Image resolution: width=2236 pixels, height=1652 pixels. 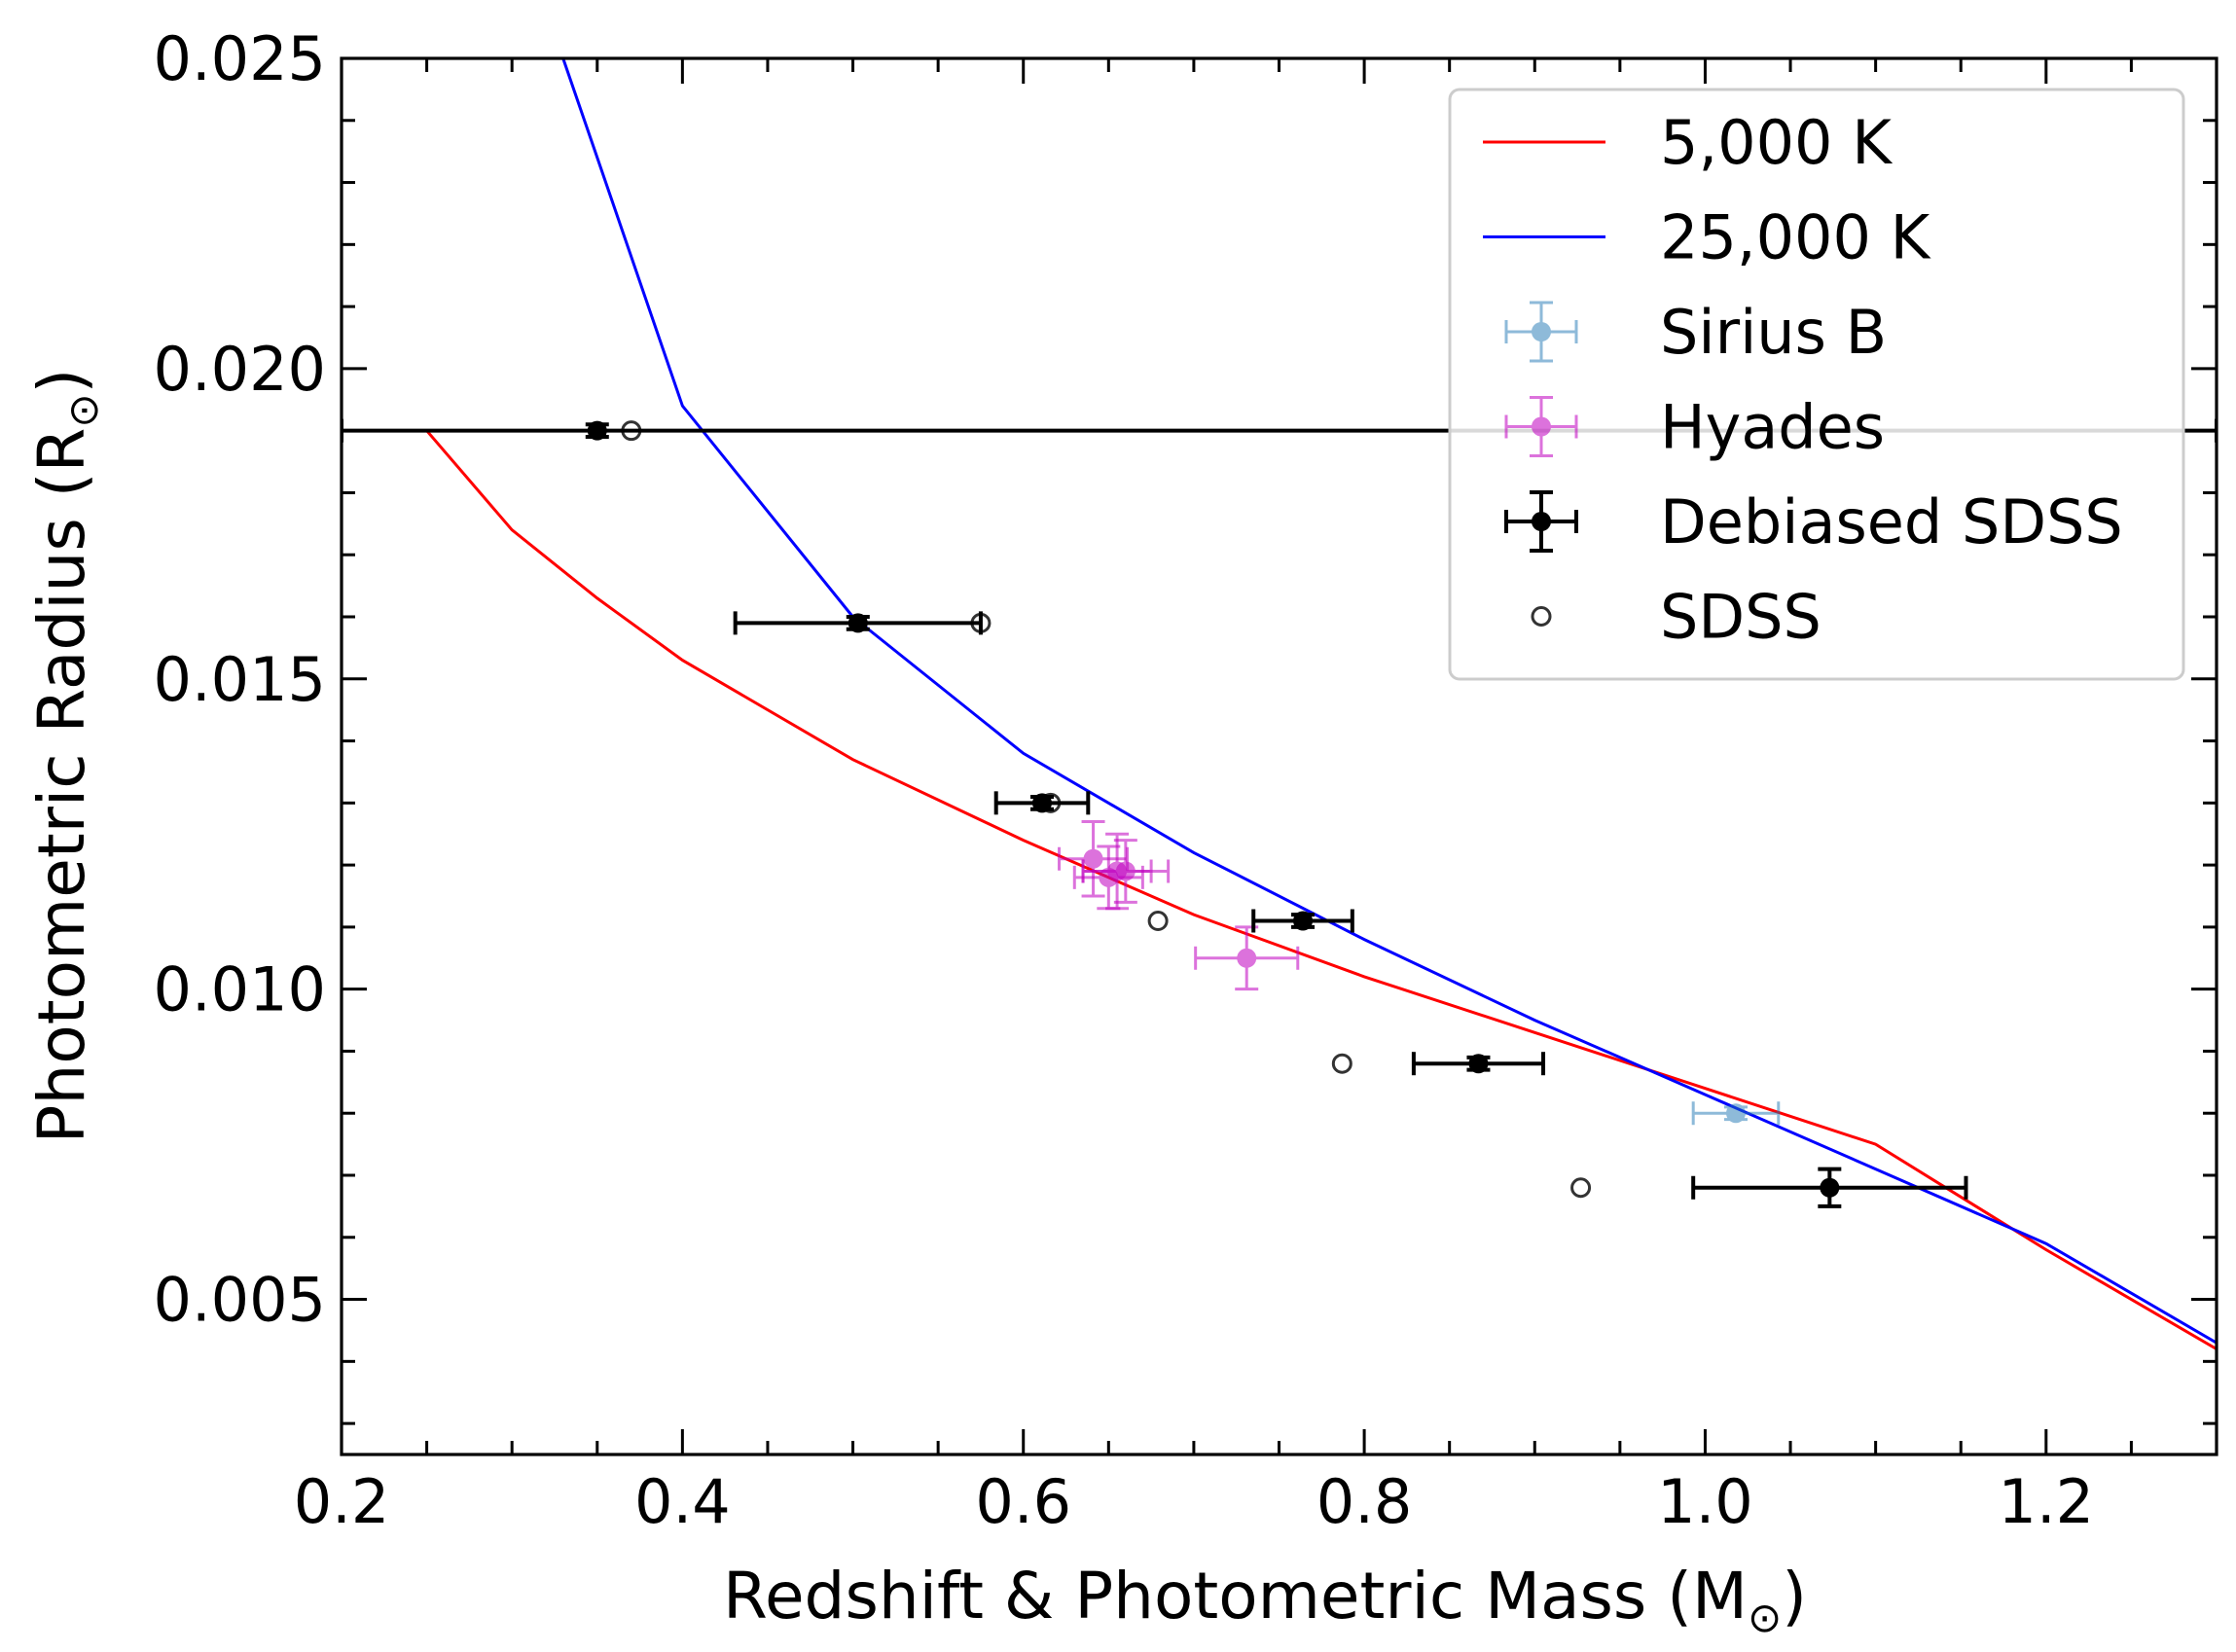 I want to click on x-tick-label: 0.2, so click(x=342, y=1501).